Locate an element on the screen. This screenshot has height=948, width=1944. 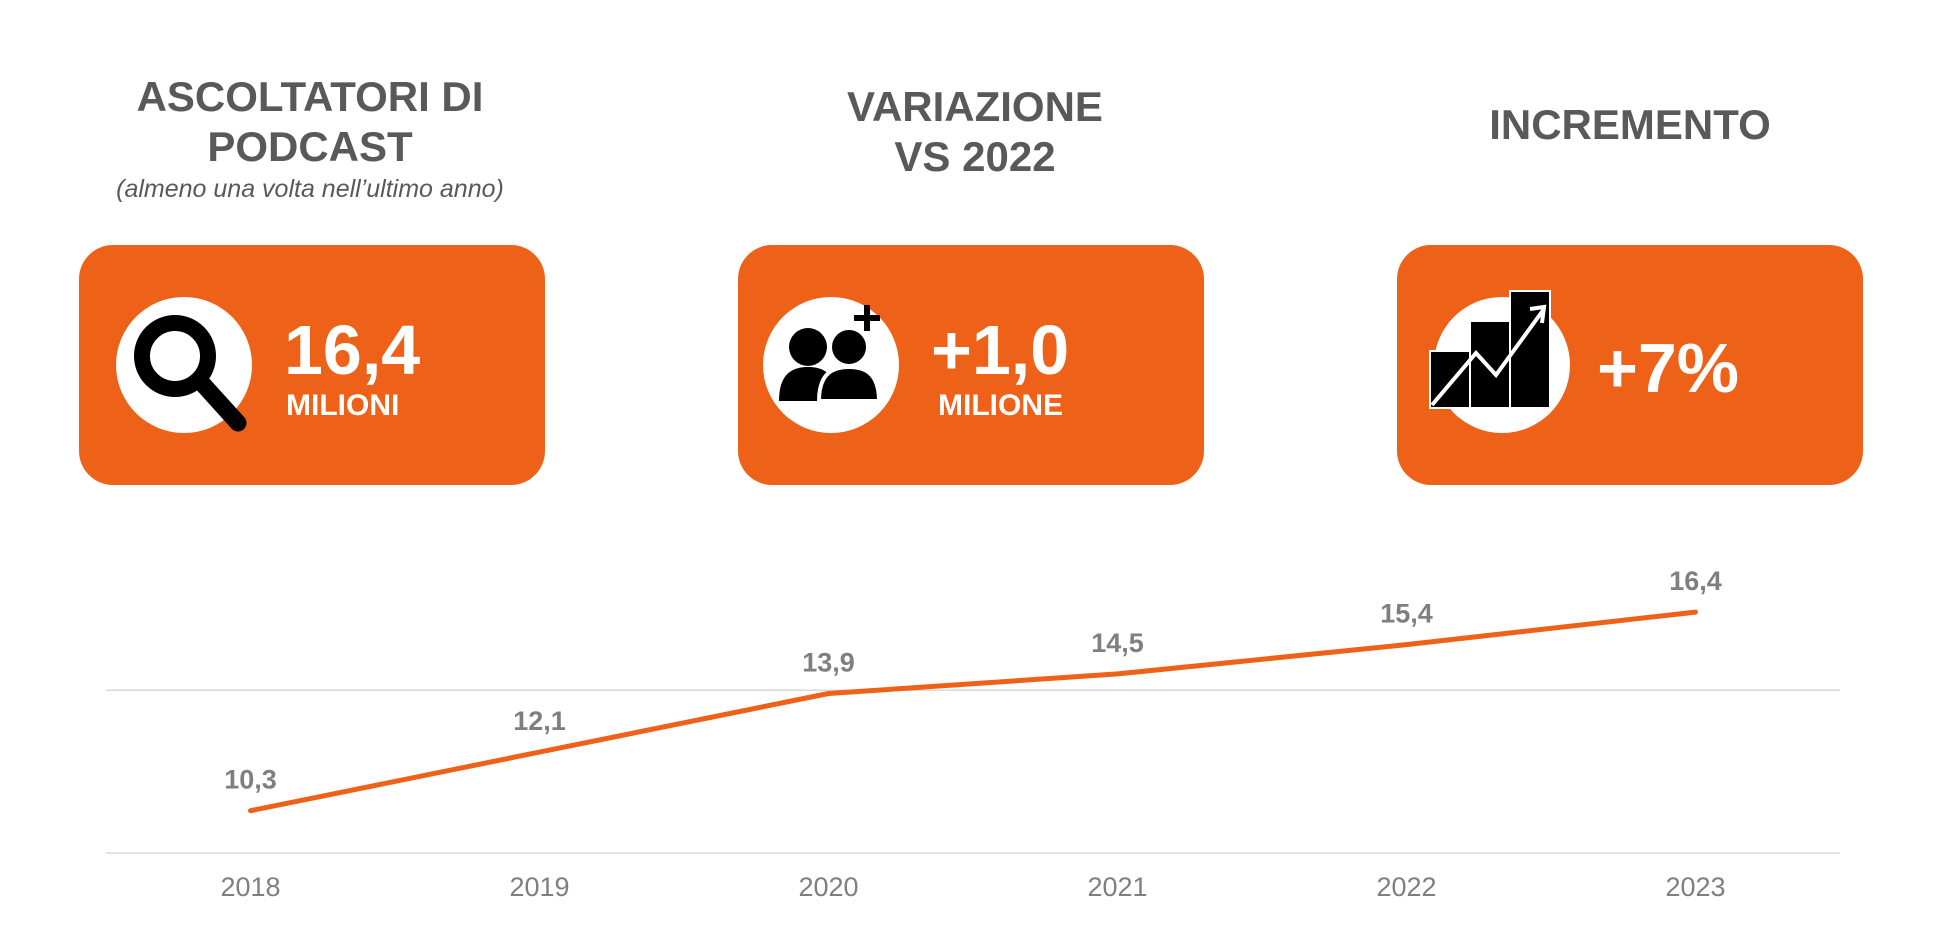
kpi-3-value: +7% is located at coordinates (1668, 368).